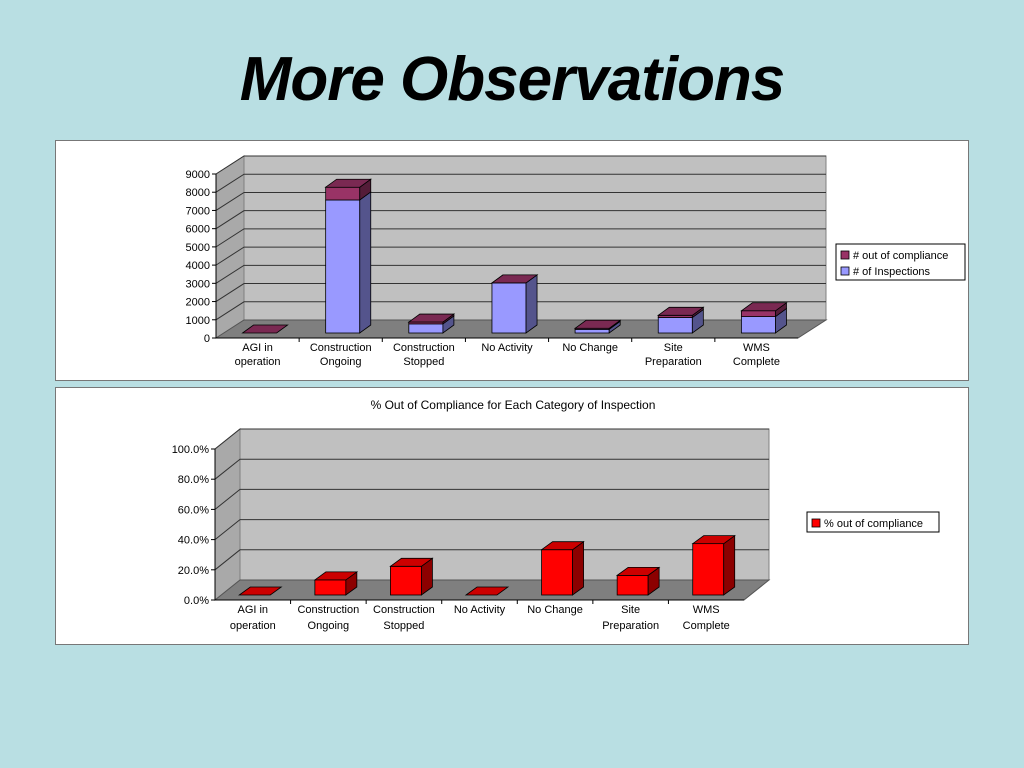 The width and height of the screenshot is (1024, 768). I want to click on chart-back-wall, so click(504, 504).